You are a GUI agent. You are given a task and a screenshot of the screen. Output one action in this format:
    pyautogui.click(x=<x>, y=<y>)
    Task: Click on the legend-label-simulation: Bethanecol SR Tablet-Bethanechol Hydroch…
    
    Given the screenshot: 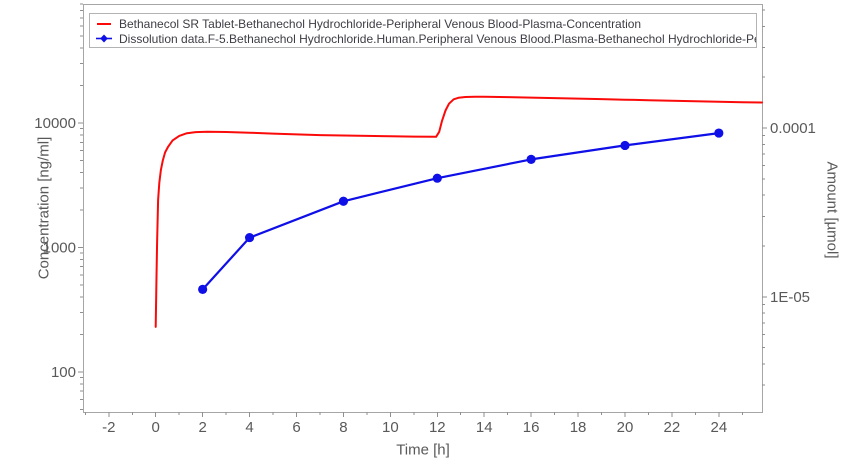 What is the action you would take?
    pyautogui.click(x=380, y=23)
    